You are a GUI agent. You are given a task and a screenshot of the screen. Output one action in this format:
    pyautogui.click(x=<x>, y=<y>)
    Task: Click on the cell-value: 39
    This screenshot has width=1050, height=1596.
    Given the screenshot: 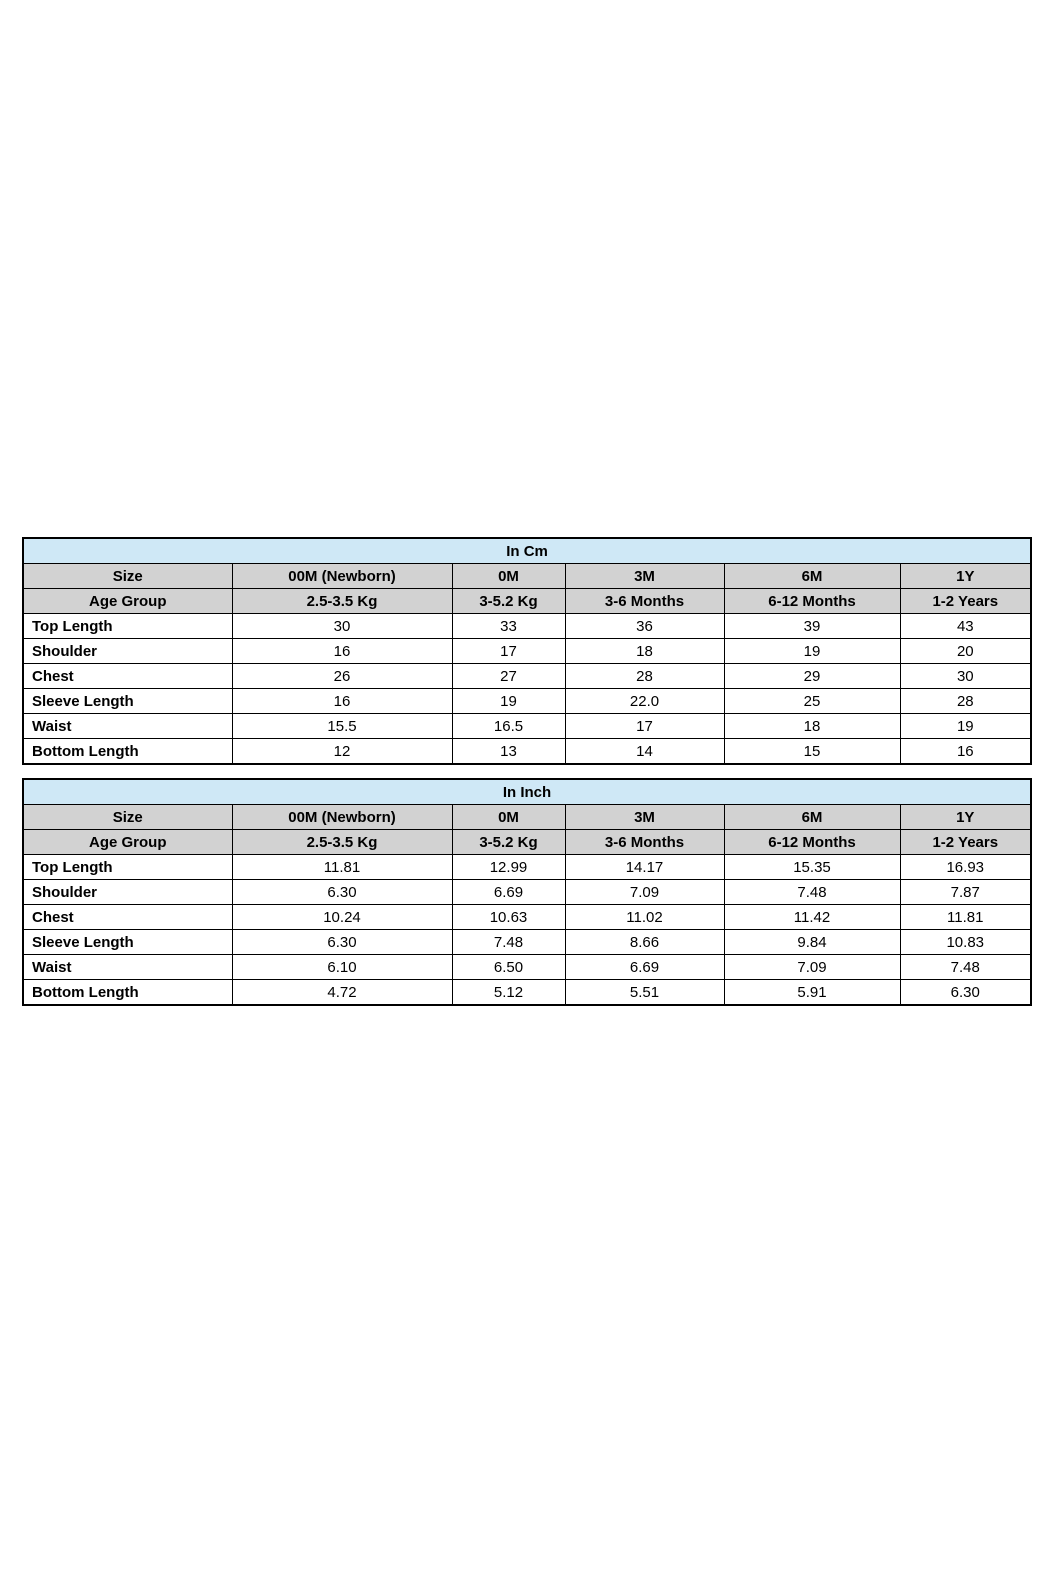 What is the action you would take?
    pyautogui.click(x=812, y=626)
    